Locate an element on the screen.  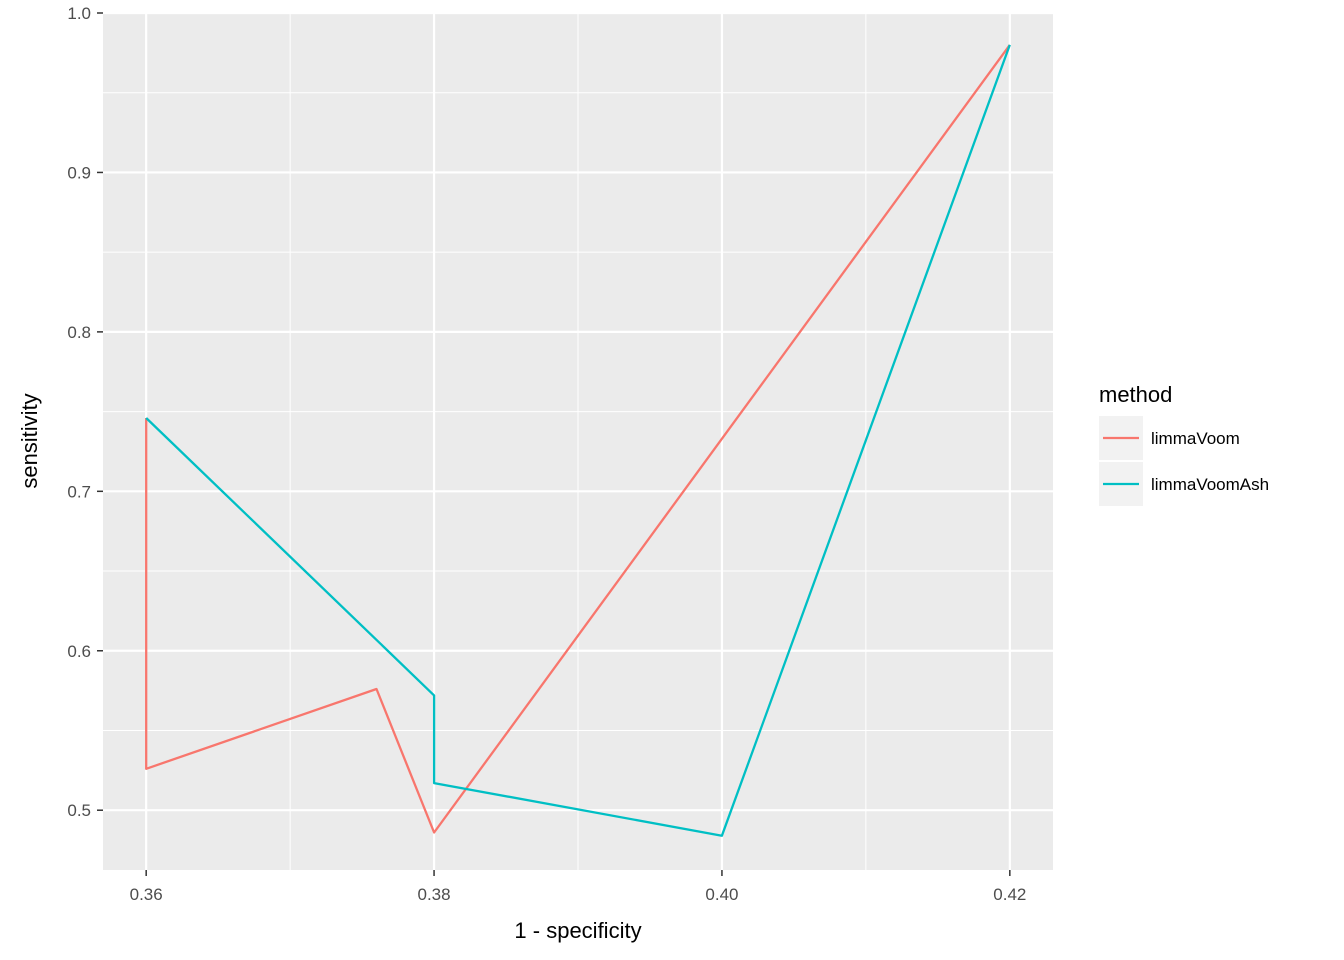
x-tick-label: 0.38 is located at coordinates (434, 894).